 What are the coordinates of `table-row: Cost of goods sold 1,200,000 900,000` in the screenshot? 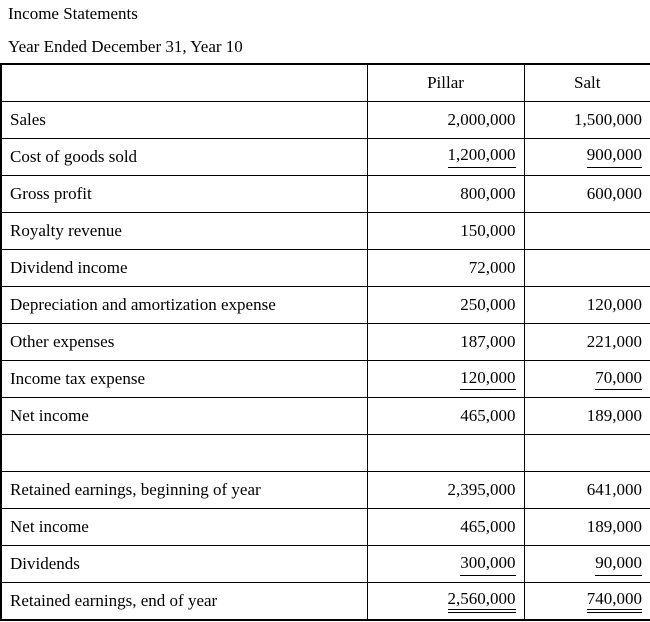 It's located at (325, 156).